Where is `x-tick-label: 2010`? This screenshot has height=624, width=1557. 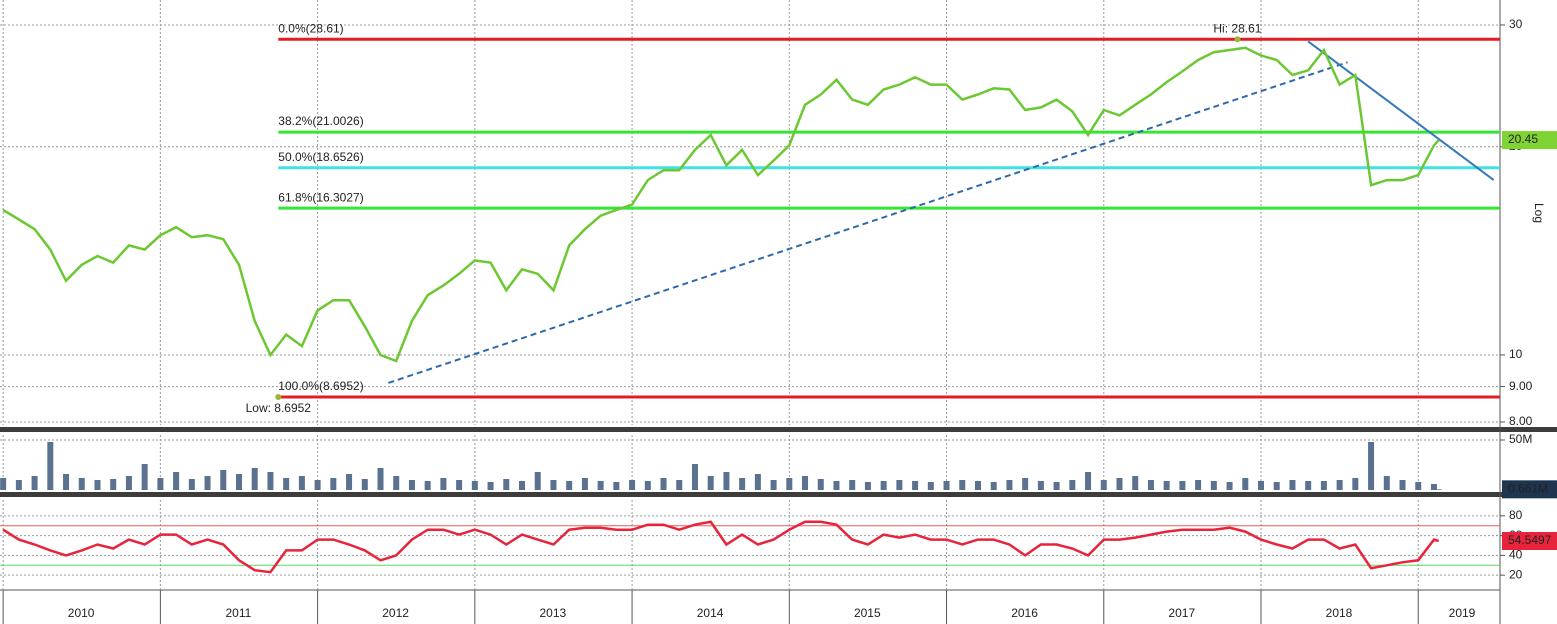
x-tick-label: 2010 is located at coordinates (81, 613).